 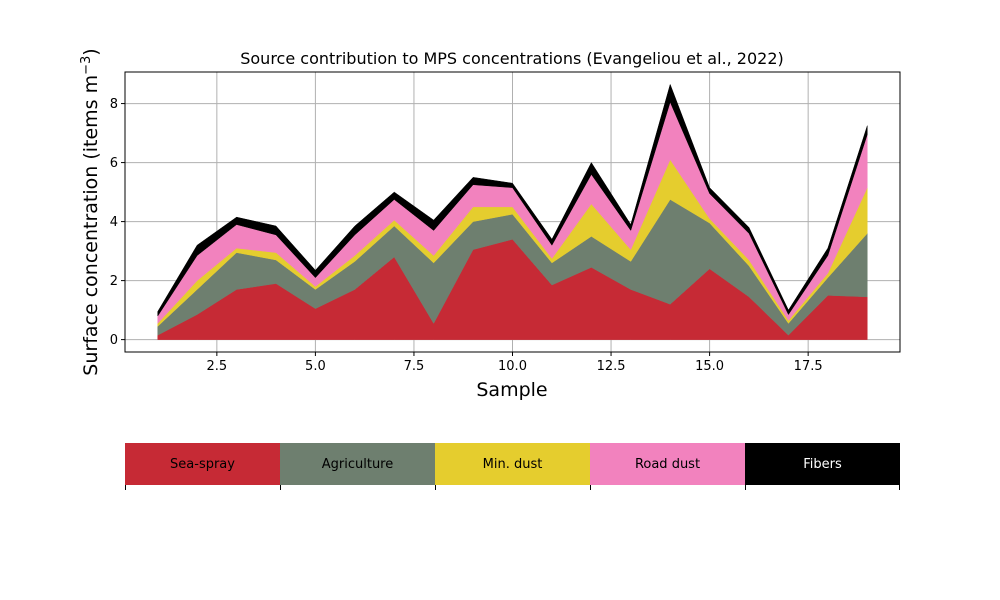 What do you see at coordinates (91, 51) in the screenshot?
I see `y-axis-label-close: )` at bounding box center [91, 51].